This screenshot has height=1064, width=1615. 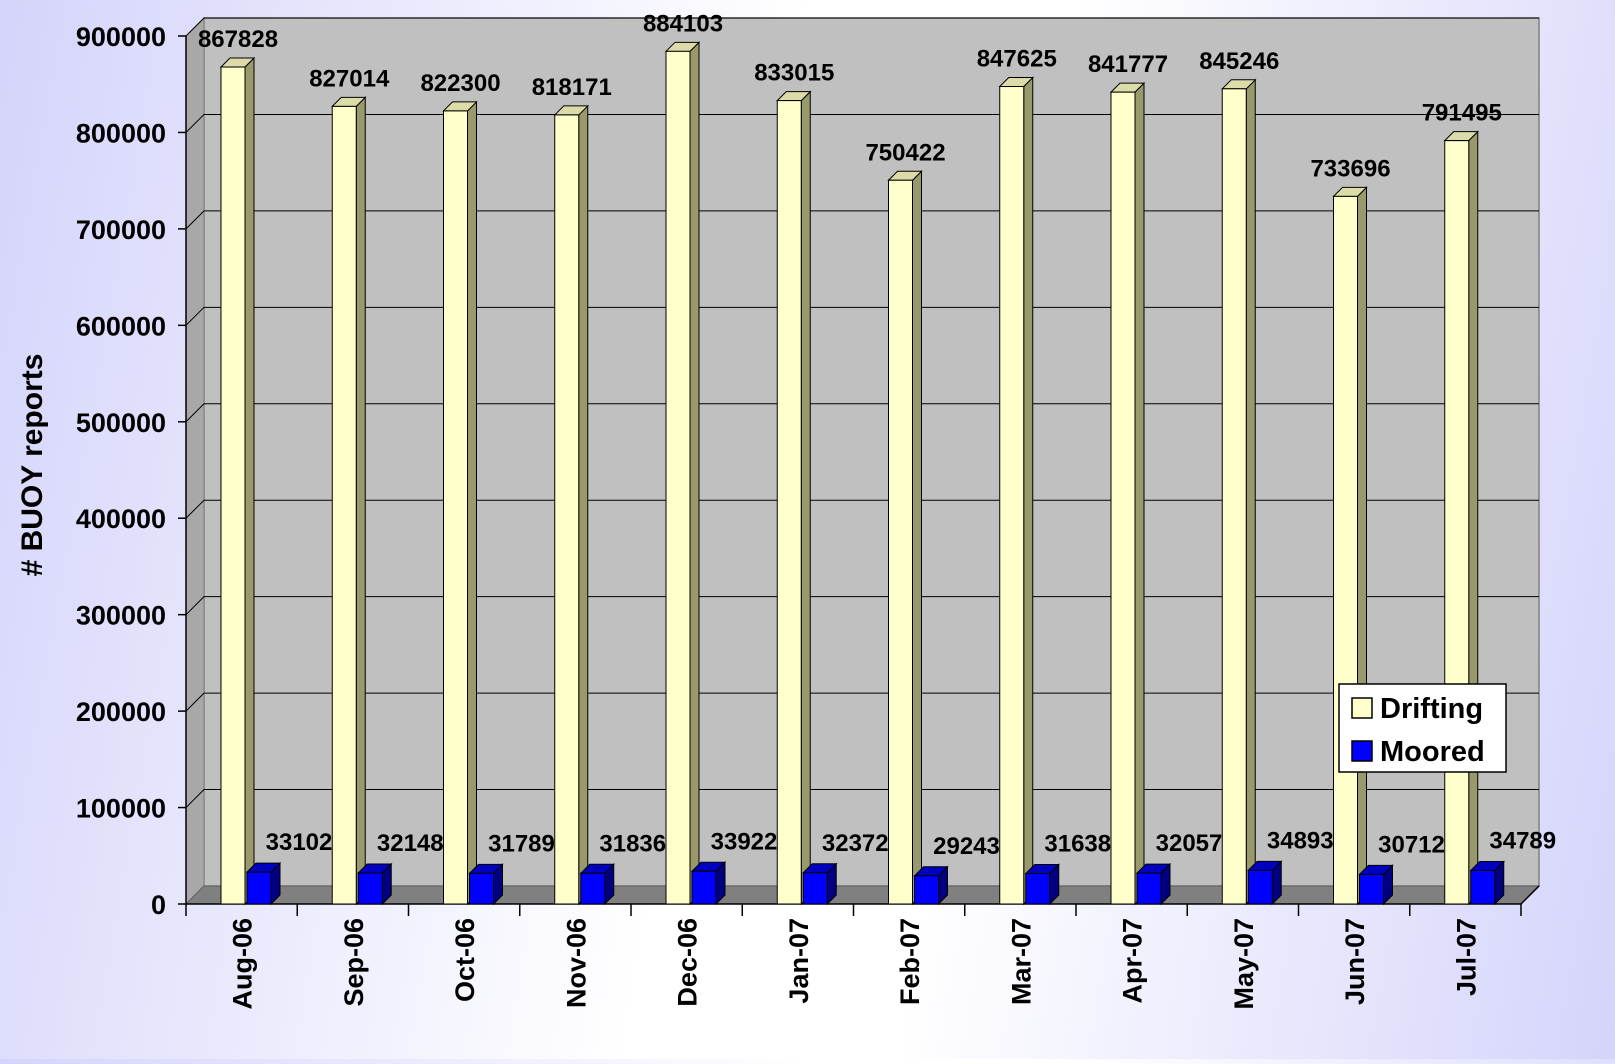 I want to click on x-tick-label: Jun-07, so click(x=1355, y=961).